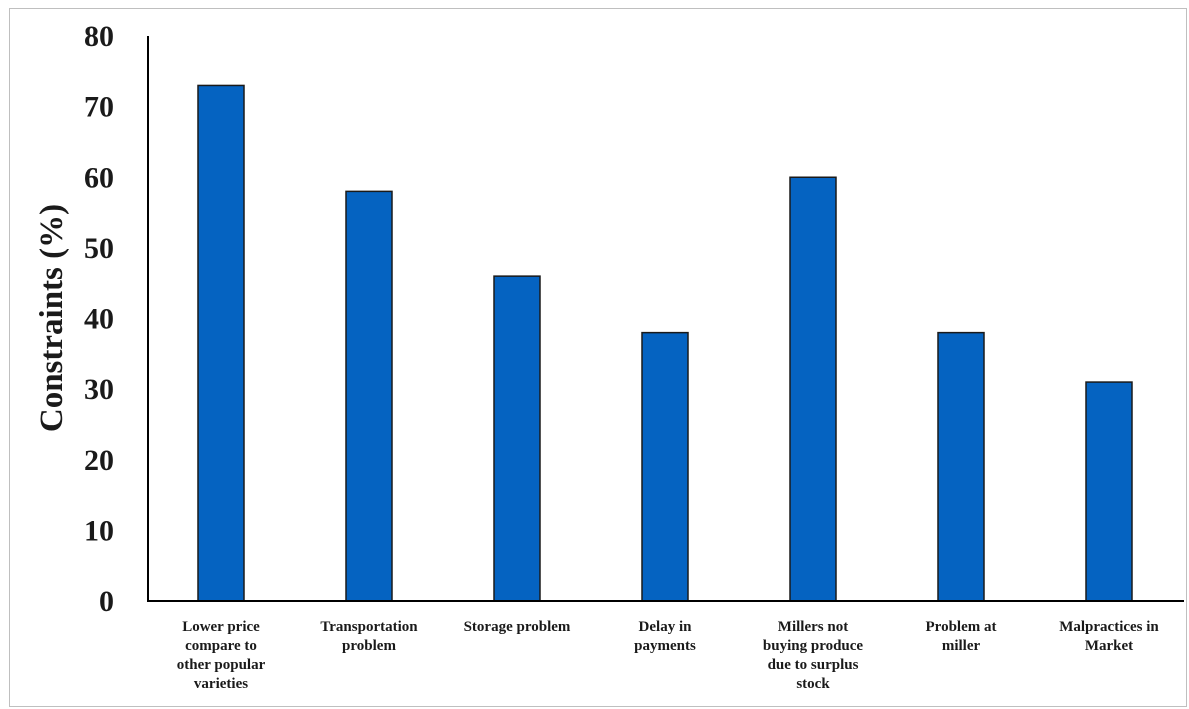  Describe the element at coordinates (961, 646) in the screenshot. I see `x-category-label-line: miller` at that location.